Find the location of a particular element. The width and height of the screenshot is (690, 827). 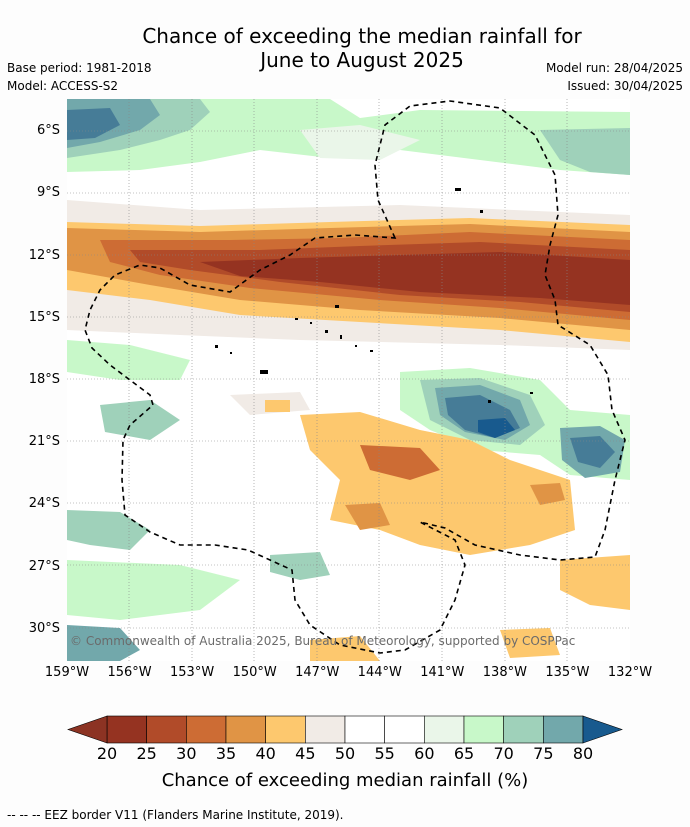

model-run-text: Model run: 28/04/2025 is located at coordinates (614, 68).